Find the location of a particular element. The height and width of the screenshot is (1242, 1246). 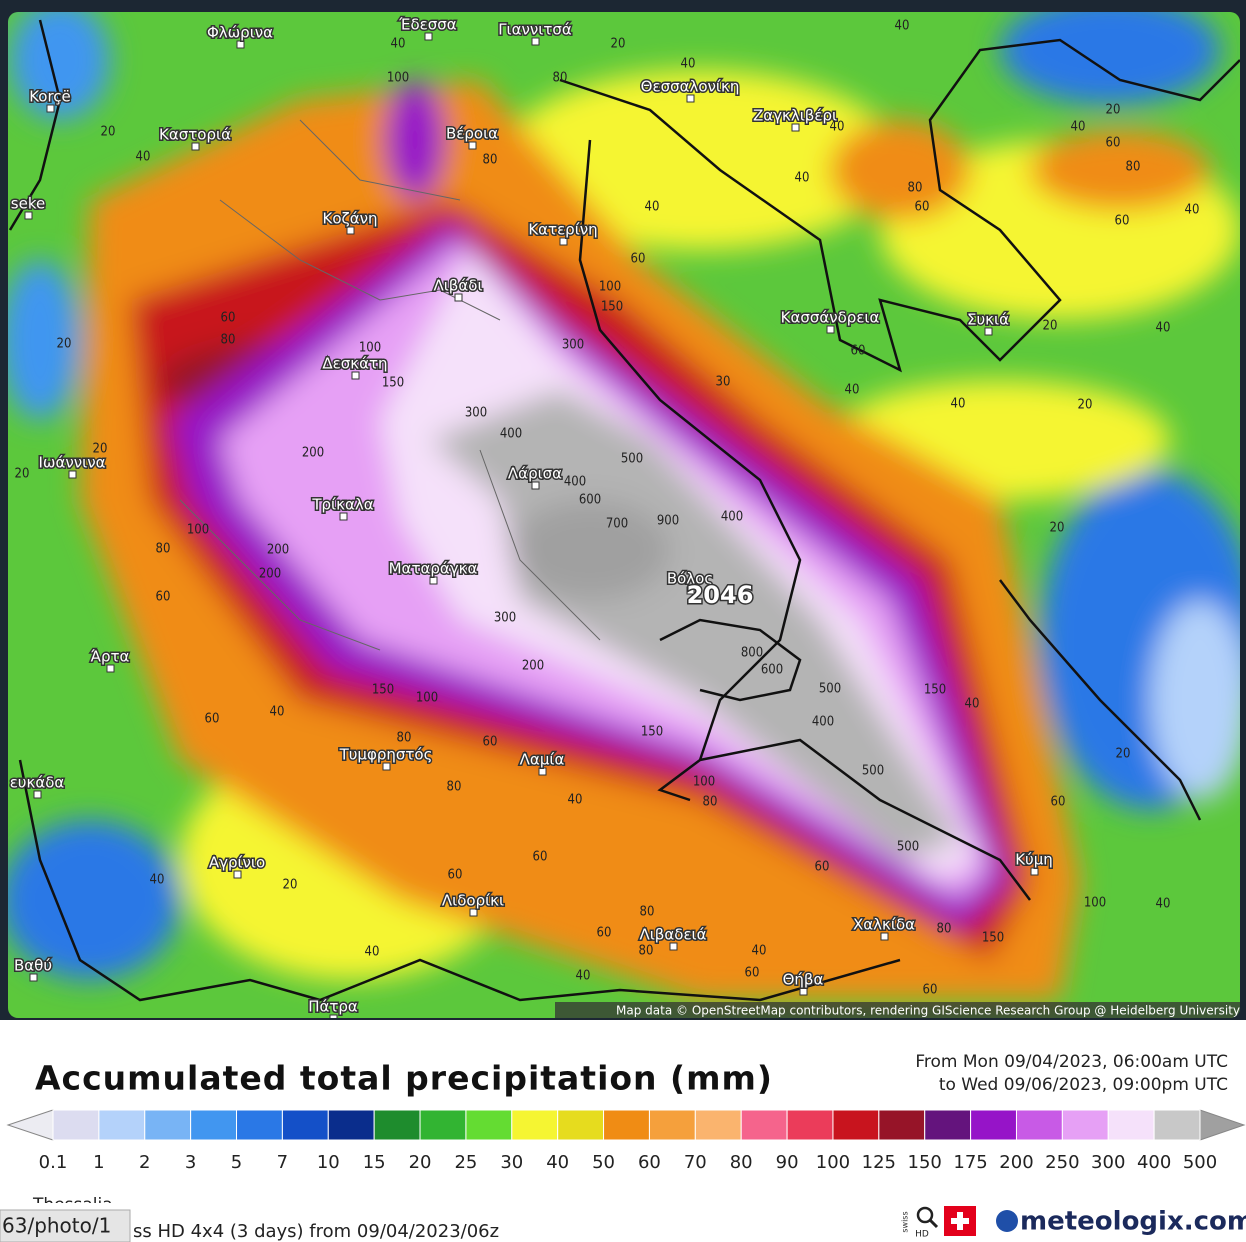

place-label: Ζαγκλιβέρι is located at coordinates (795, 116).